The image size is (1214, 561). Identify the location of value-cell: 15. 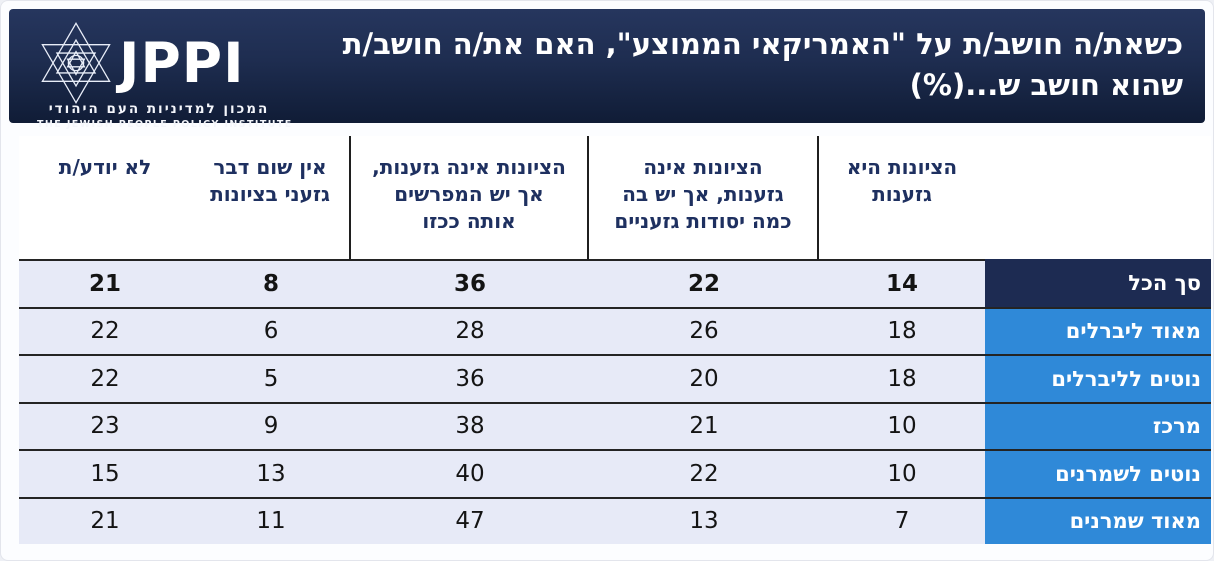
(105, 473).